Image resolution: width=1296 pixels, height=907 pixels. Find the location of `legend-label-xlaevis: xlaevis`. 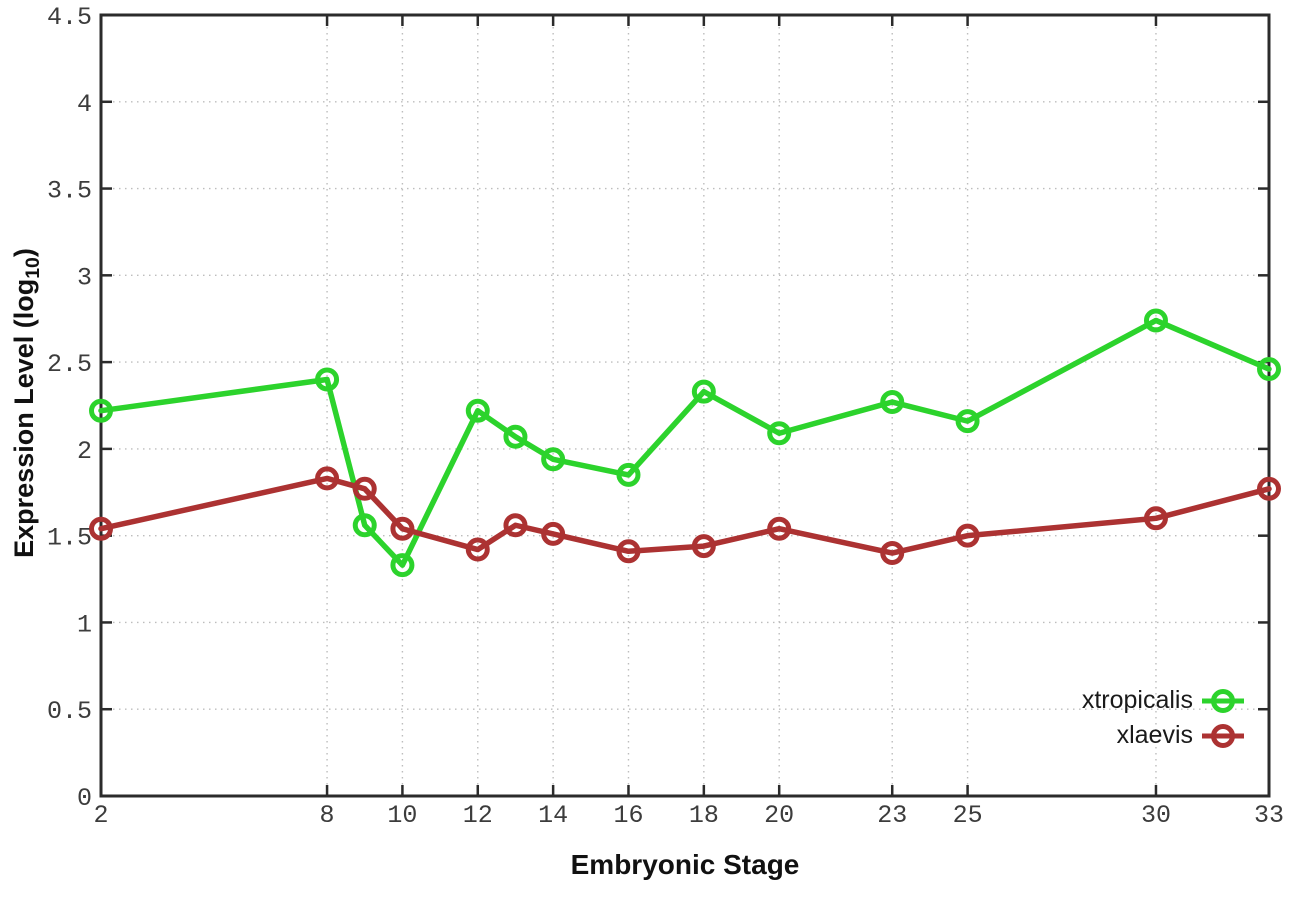

legend-label-xlaevis: xlaevis is located at coordinates (1154, 735).